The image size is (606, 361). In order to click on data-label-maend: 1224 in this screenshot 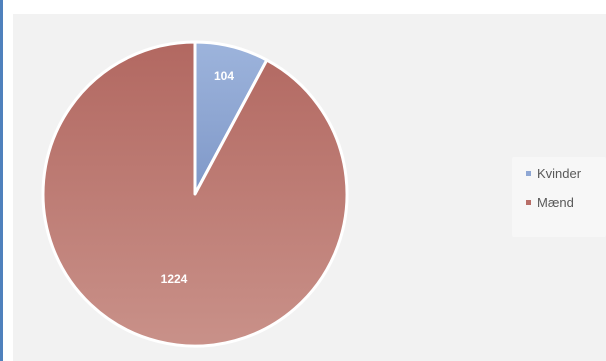, I will do `click(174, 279)`.